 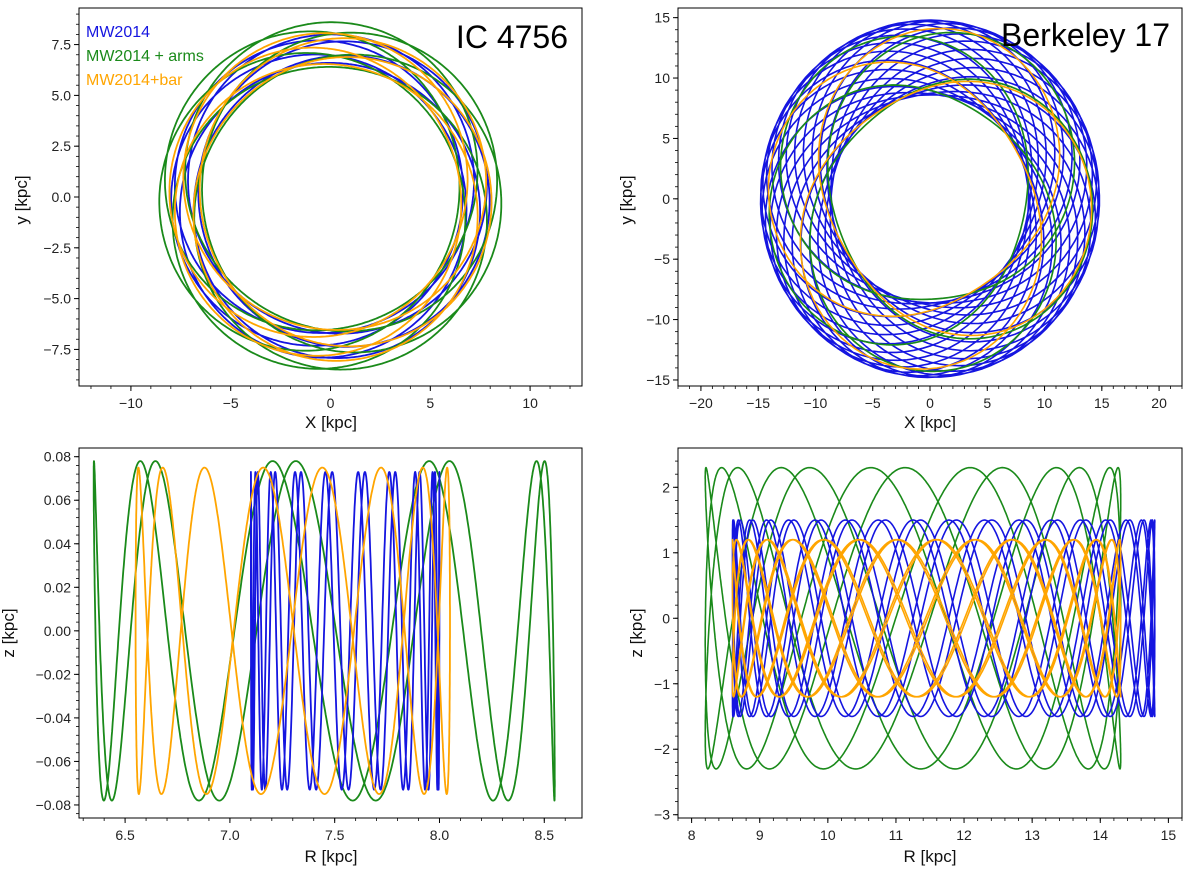 I want to click on y-tick-label: −2.5, so click(x=57, y=248).